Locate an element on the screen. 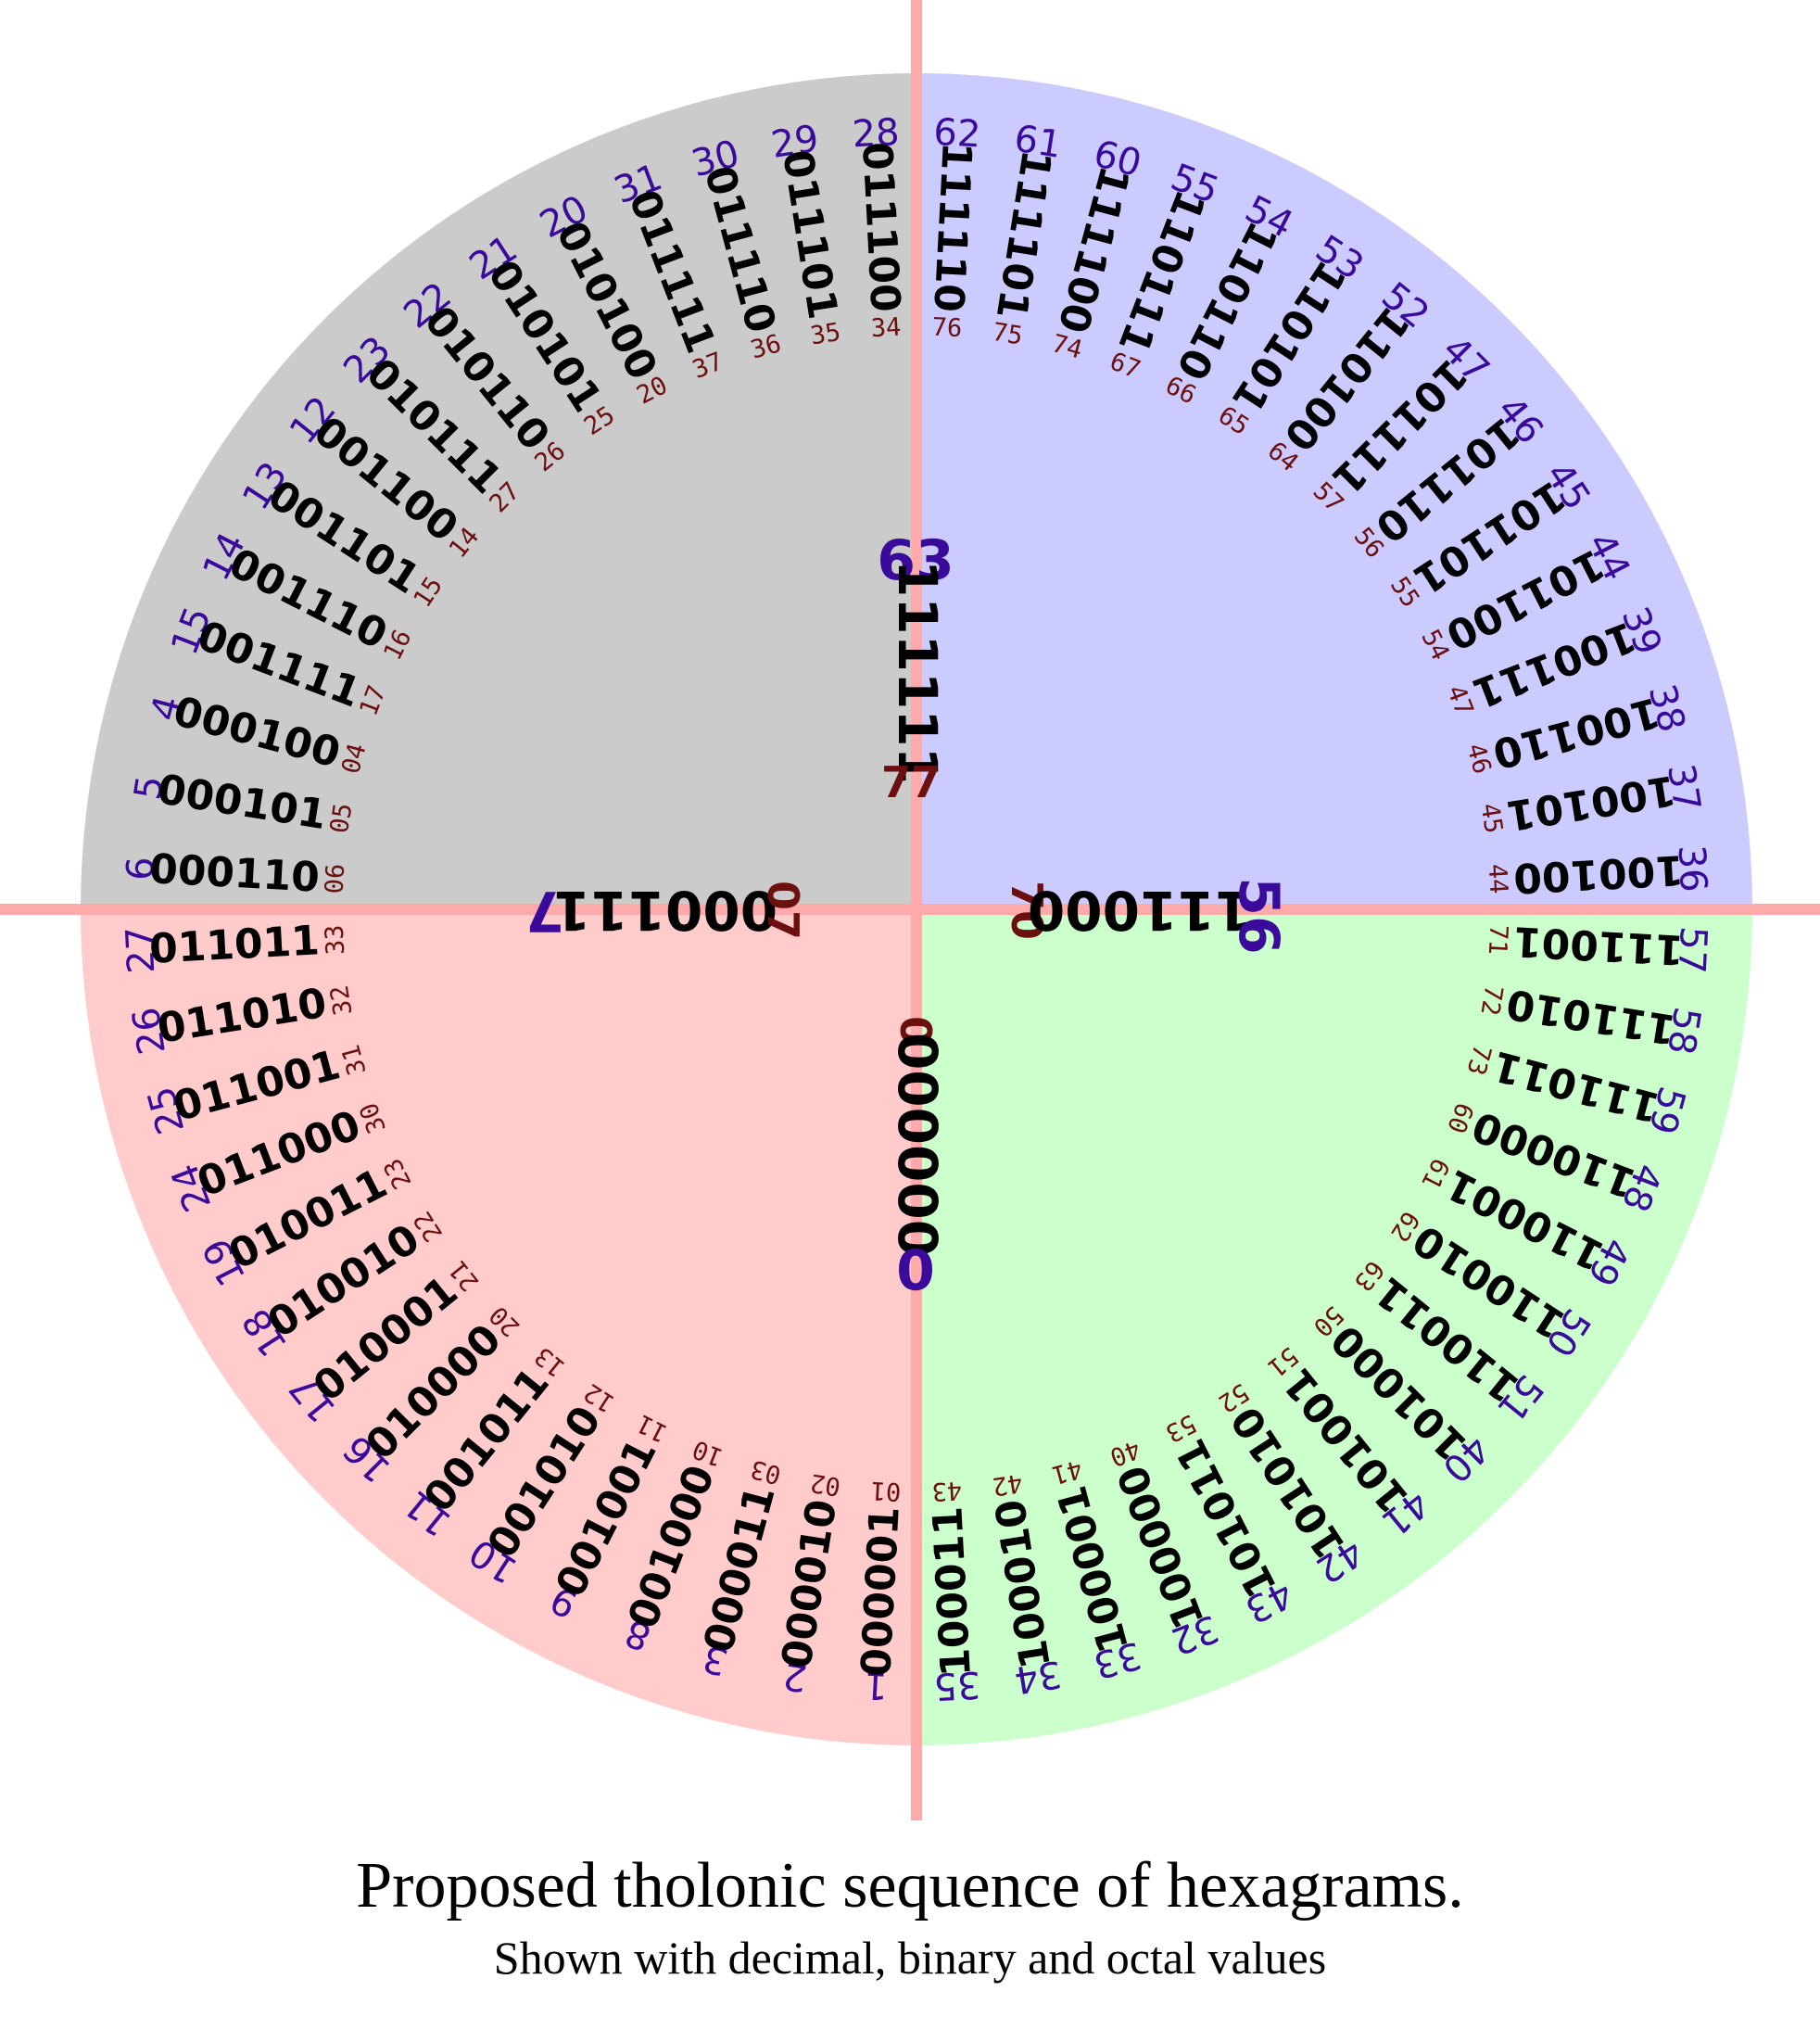 This screenshot has width=1820, height=2042. center-bottom-decimal: 0 is located at coordinates (915, 1268).